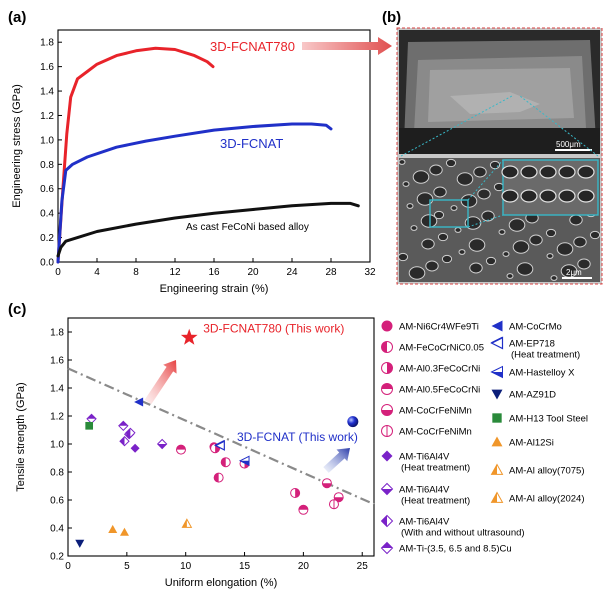 Image resolution: width=607 pixels, height=600 pixels. What do you see at coordinates (544, 350) in the screenshot?
I see `legend-label: AM-EP718 (Heat treatment)` at bounding box center [544, 350].